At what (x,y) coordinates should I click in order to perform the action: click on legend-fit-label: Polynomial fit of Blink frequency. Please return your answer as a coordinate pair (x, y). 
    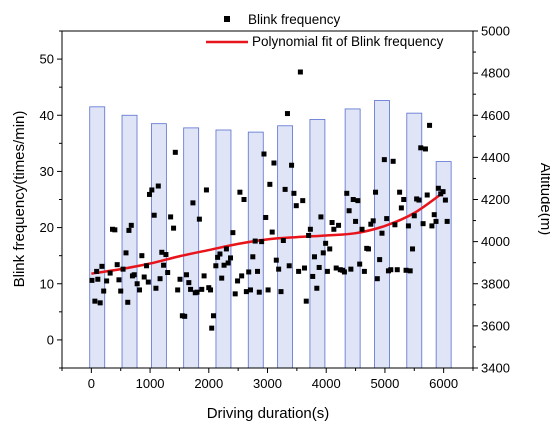
    Looking at the image, I should click on (348, 41).